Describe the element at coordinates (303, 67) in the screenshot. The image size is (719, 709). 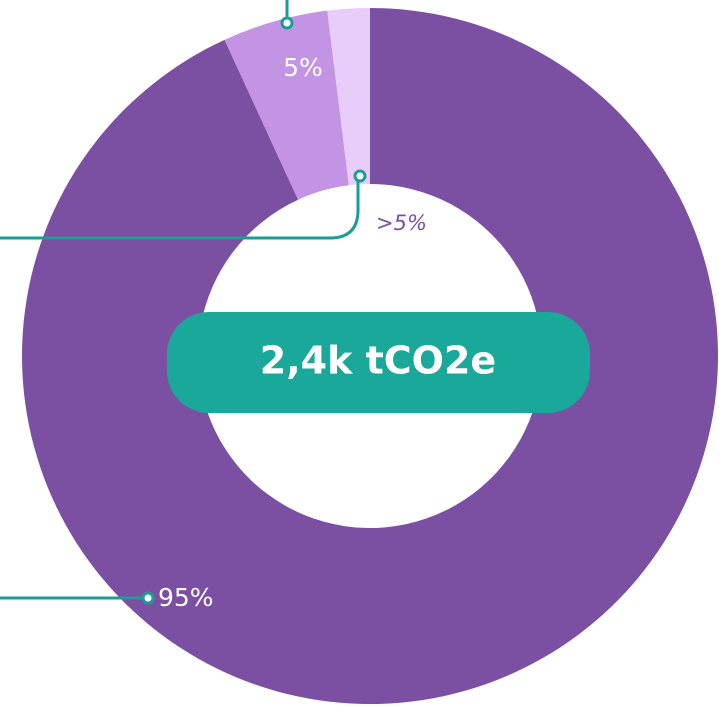
I see `value-label: 5%` at that location.